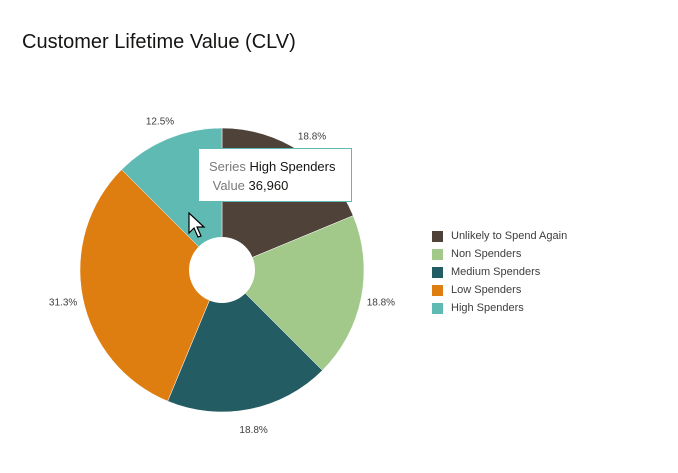  What do you see at coordinates (487, 308) in the screenshot?
I see `legend-label: High Spenders` at bounding box center [487, 308].